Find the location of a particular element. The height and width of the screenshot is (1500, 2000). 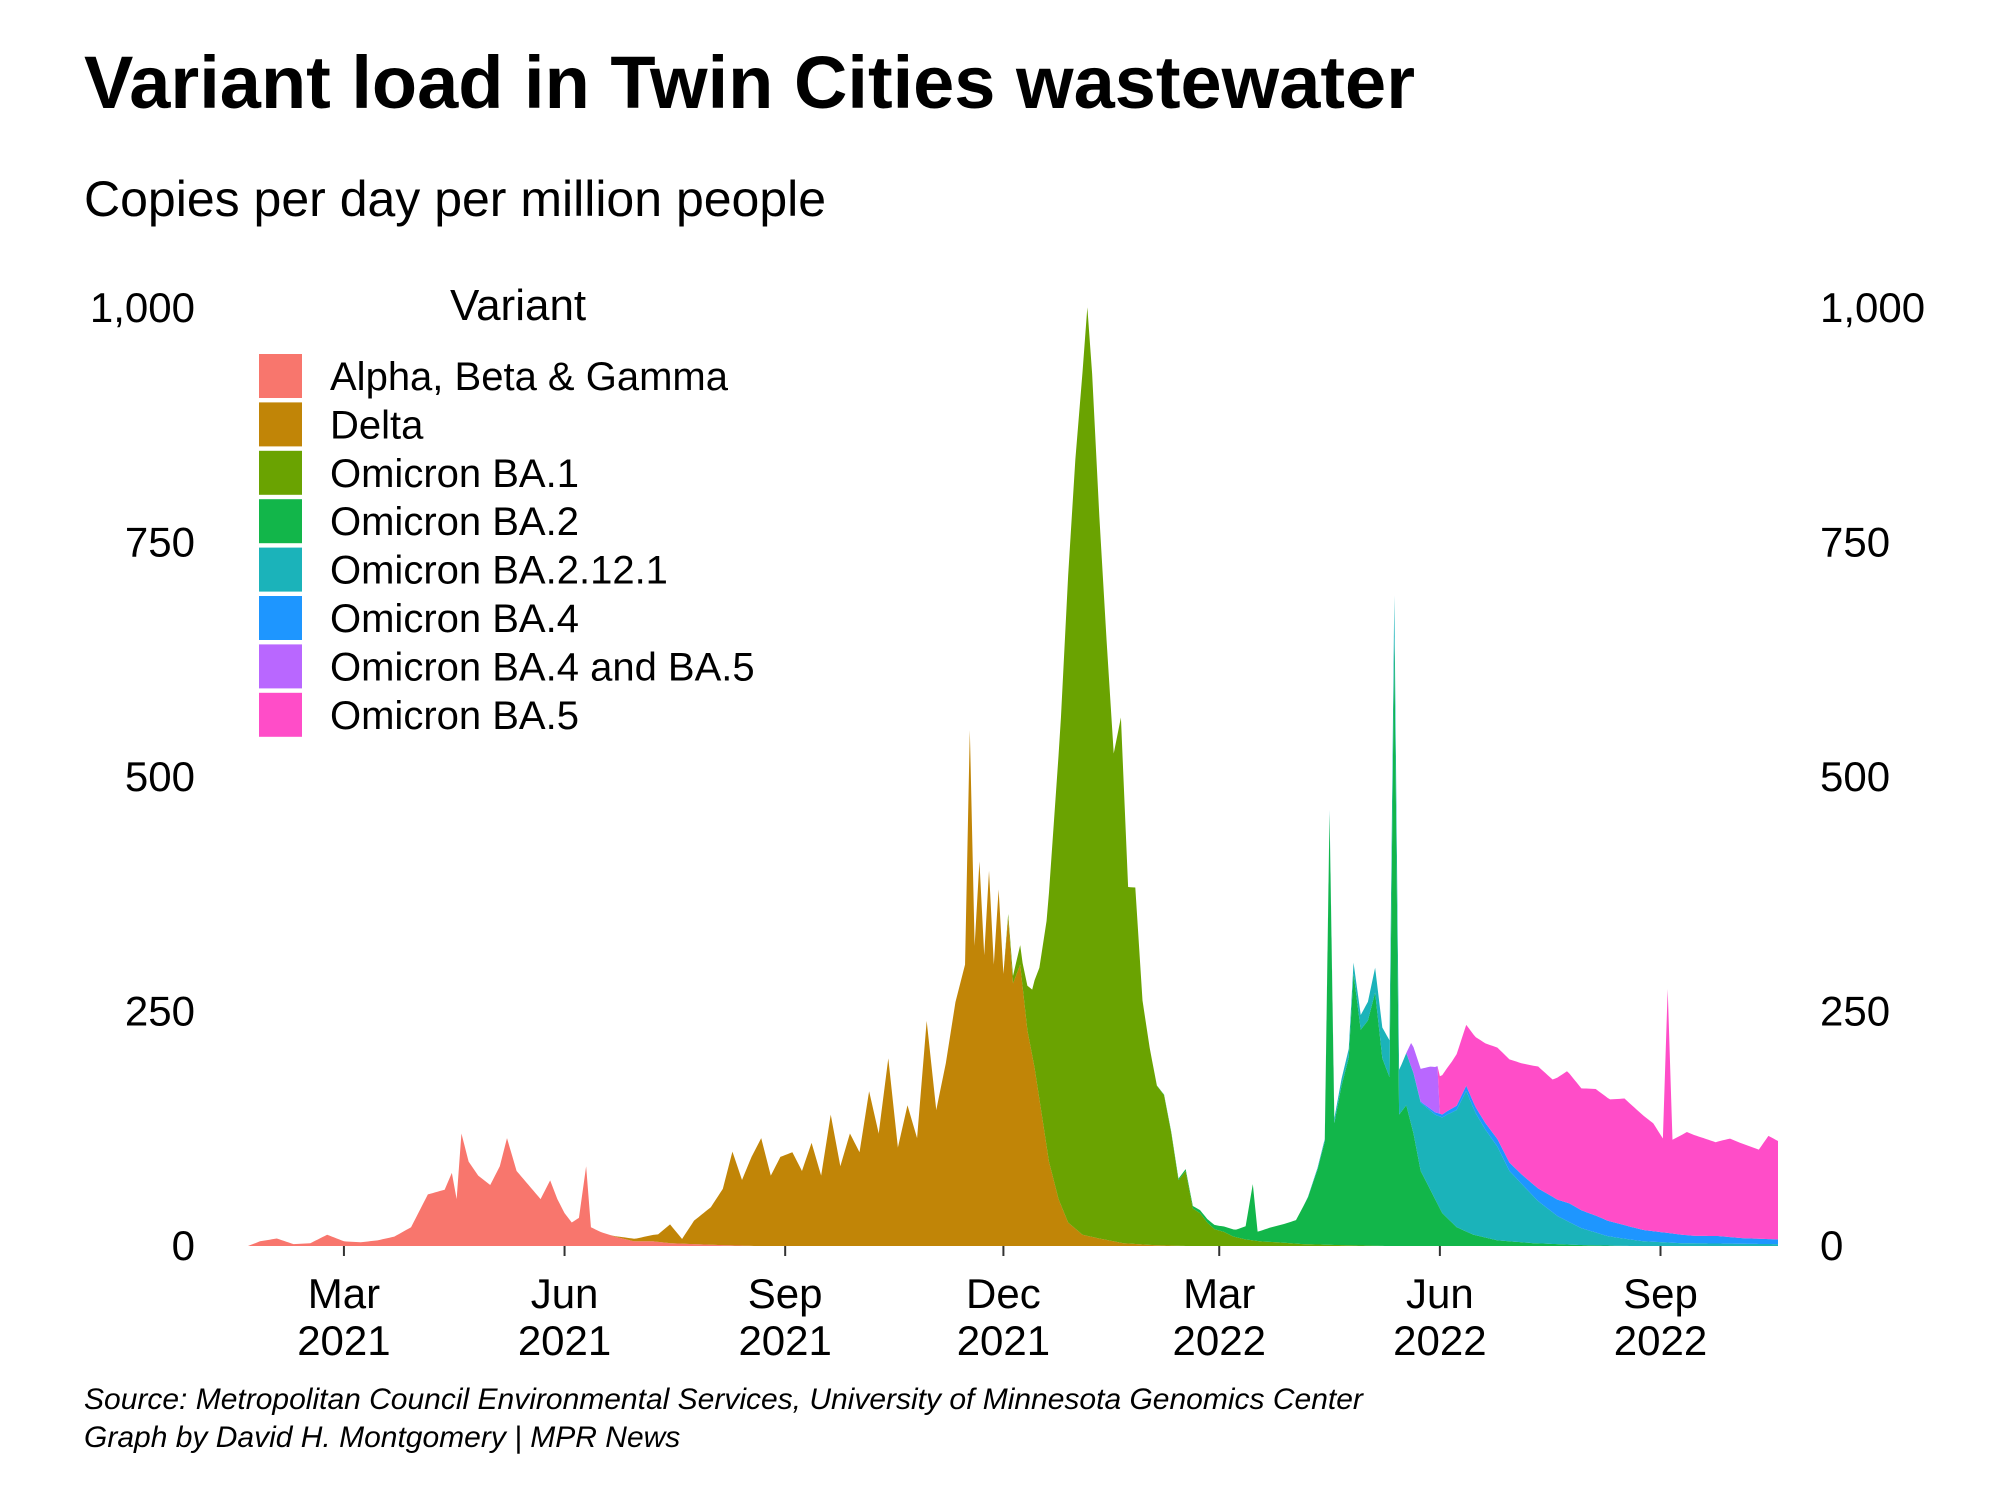

legend-label-delta: Delta is located at coordinates (377, 425).